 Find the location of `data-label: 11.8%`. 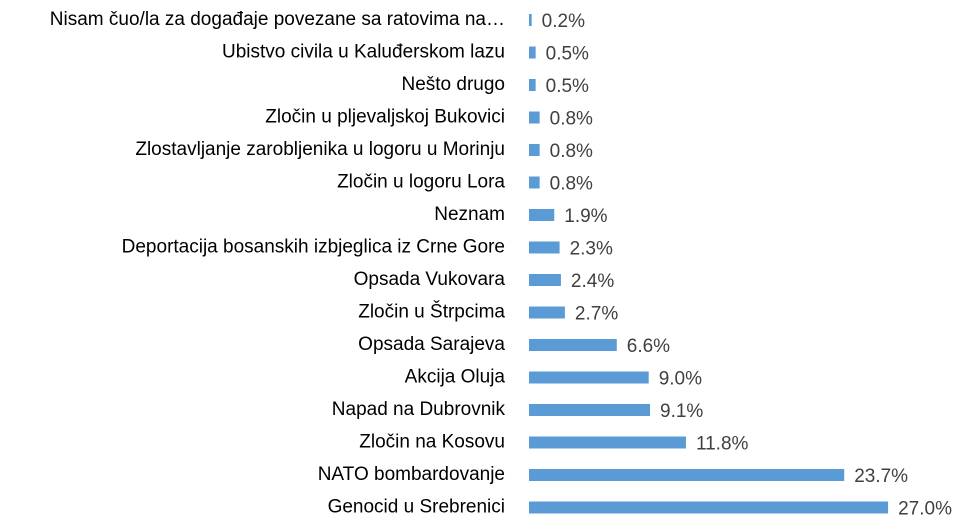

data-label: 11.8% is located at coordinates (722, 444).